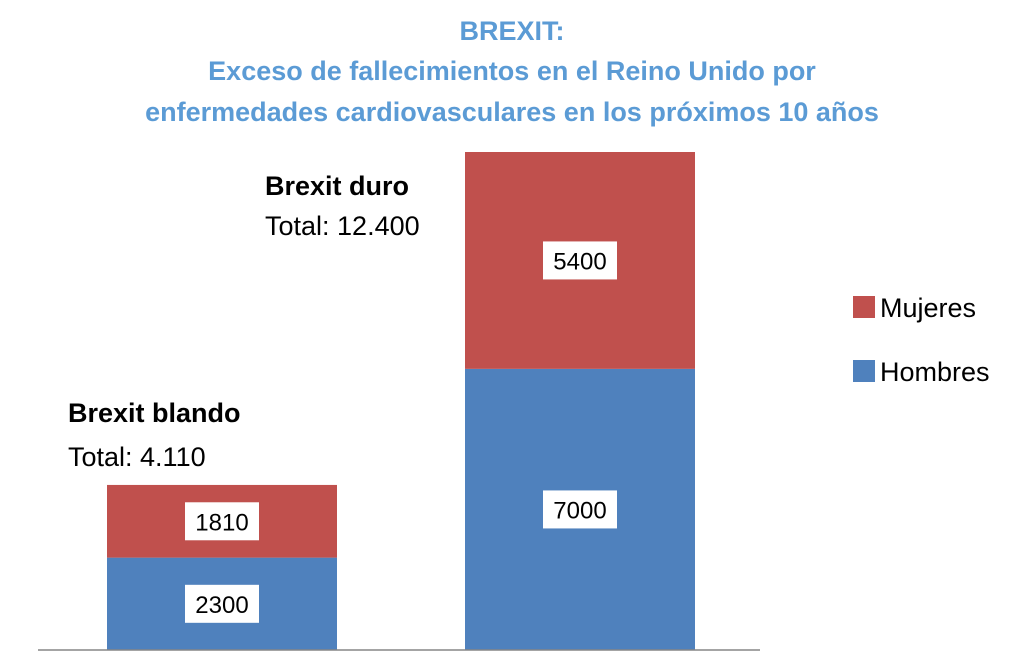  What do you see at coordinates (921, 340) in the screenshot?
I see `legend: Mujeres Hombres` at bounding box center [921, 340].